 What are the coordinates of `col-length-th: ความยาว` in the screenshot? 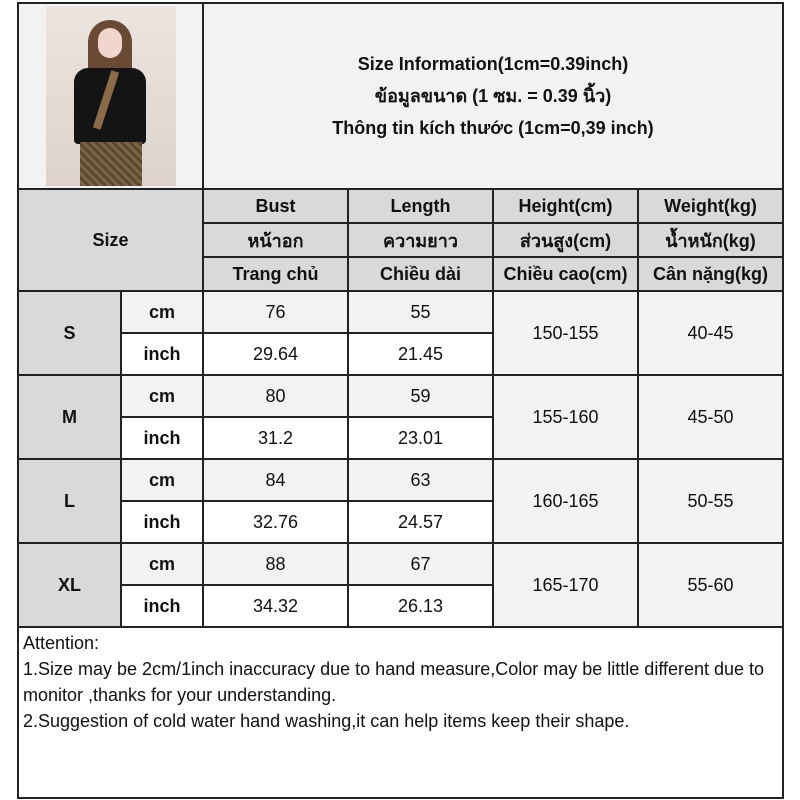 It's located at (420, 240).